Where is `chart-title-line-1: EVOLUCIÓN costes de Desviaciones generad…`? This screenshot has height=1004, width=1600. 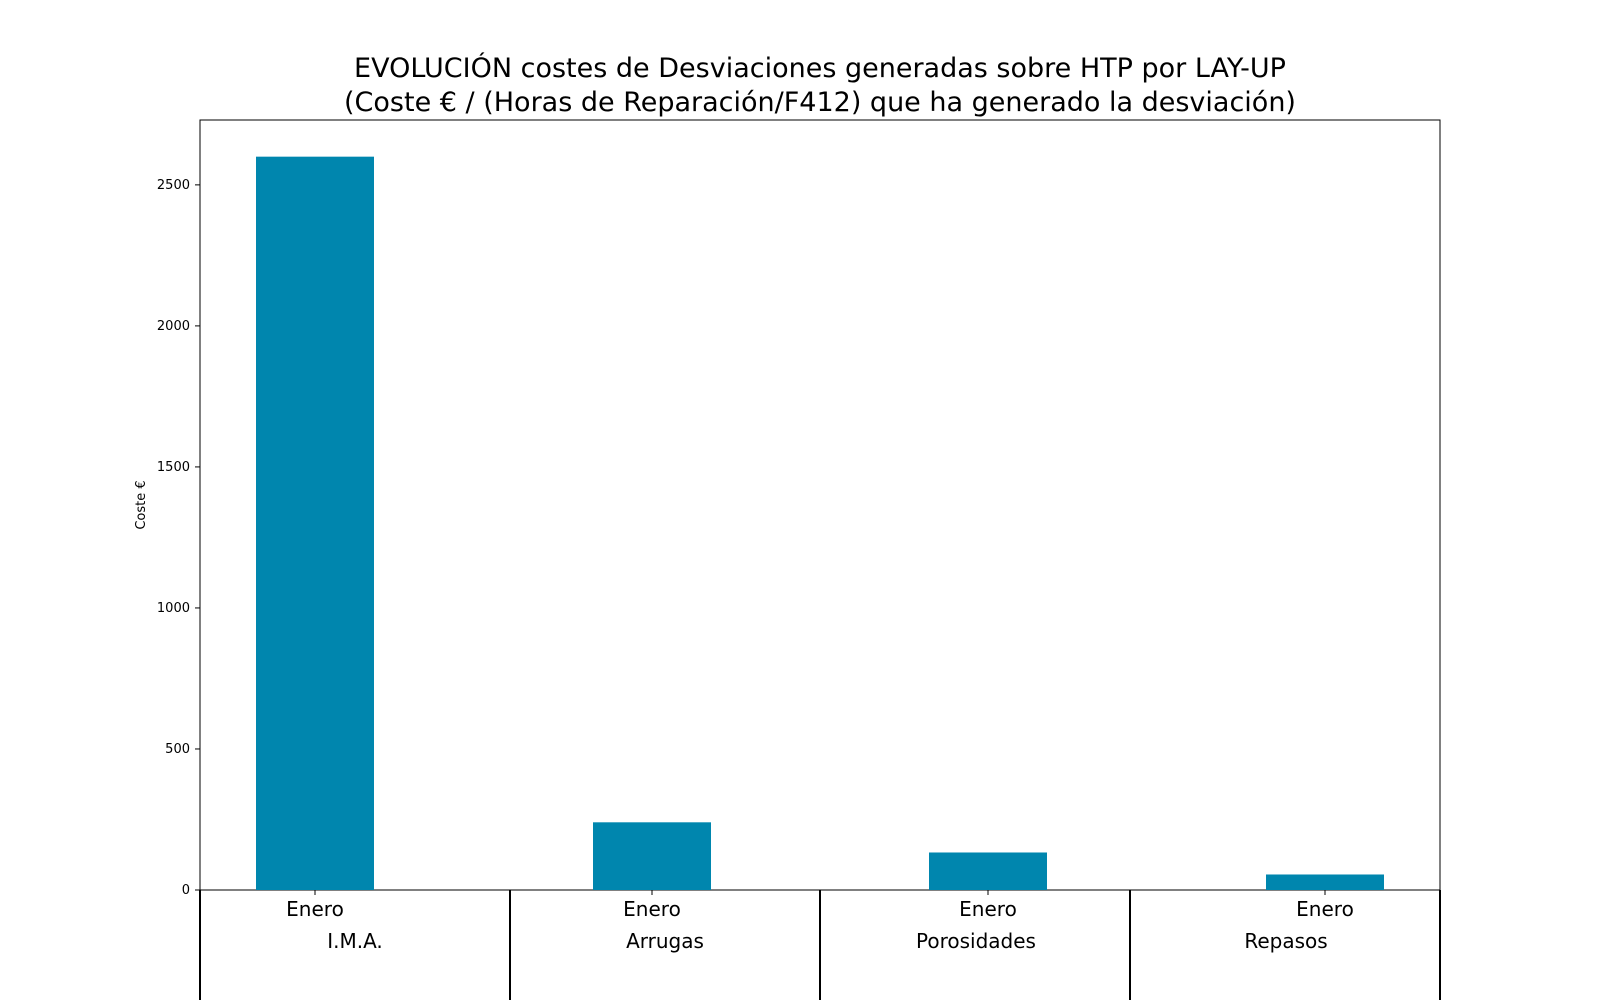
chart-title-line-1: EVOLUCIÓN costes de Desviaciones generad… is located at coordinates (820, 68).